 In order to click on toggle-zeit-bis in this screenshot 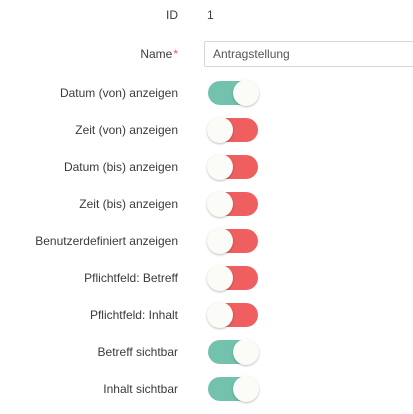, I will do `click(232, 204)`.